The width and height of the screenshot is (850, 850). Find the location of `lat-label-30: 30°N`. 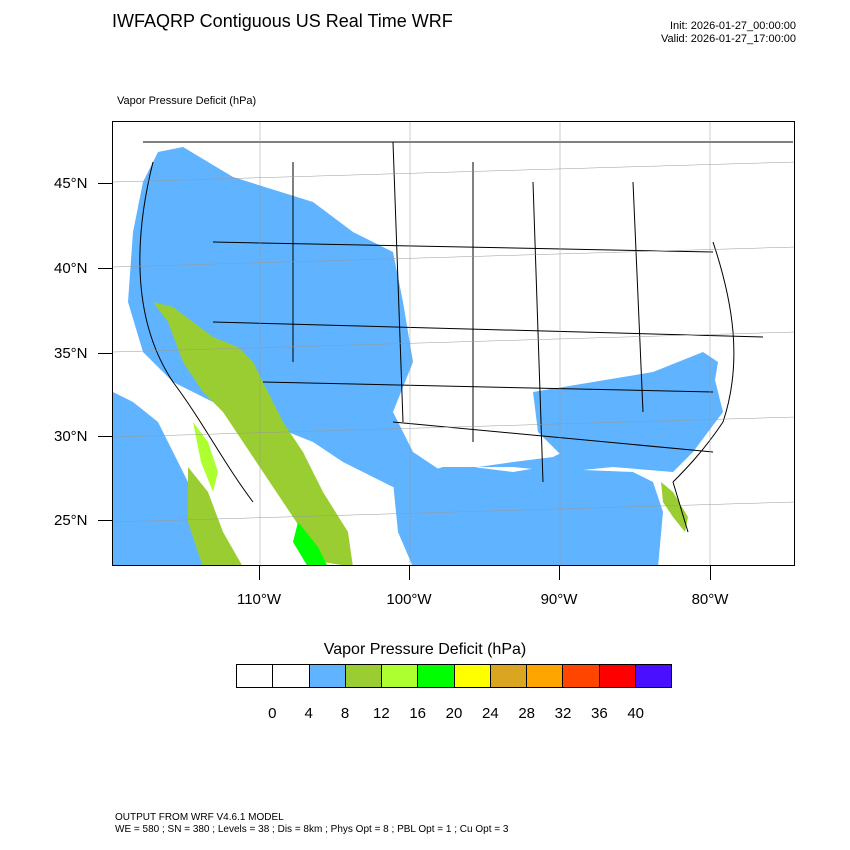

lat-label-30: 30°N is located at coordinates (71, 436).